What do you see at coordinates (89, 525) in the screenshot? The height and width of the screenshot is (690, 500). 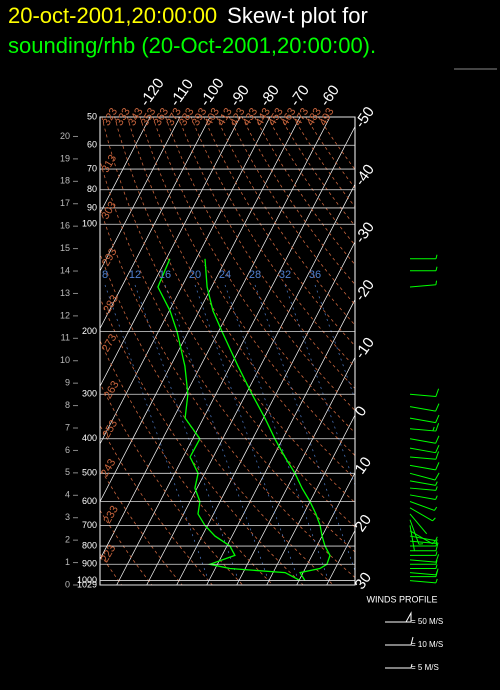 I see `y-tick-label: 700` at bounding box center [89, 525].